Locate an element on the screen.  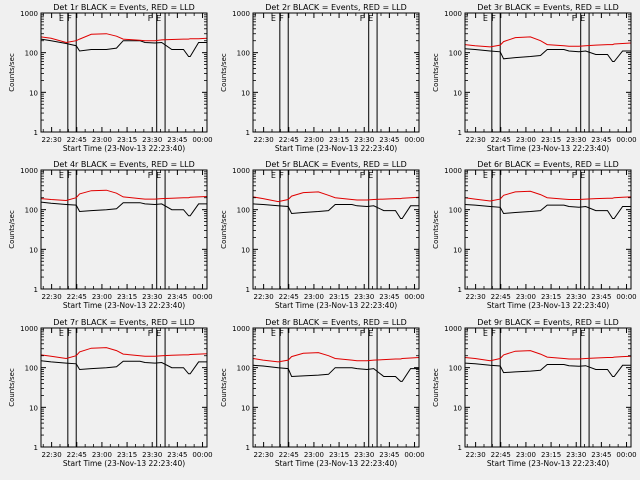
panel-title: Det 4r BLACK = Events, RED = LLD is located at coordinates (124, 164).